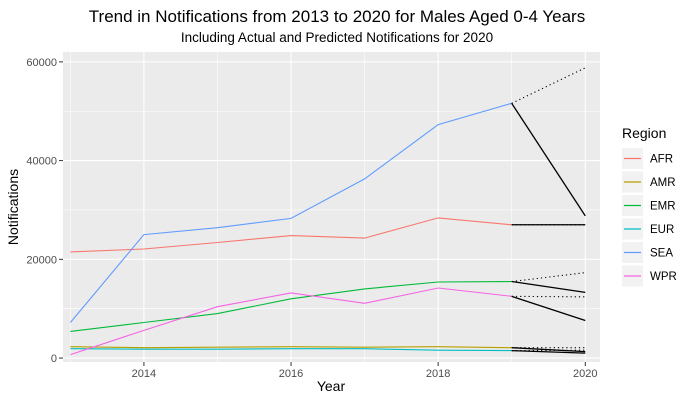 Image resolution: width=695 pixels, height=402 pixels. I want to click on y-tick-label: 0, so click(54, 359).